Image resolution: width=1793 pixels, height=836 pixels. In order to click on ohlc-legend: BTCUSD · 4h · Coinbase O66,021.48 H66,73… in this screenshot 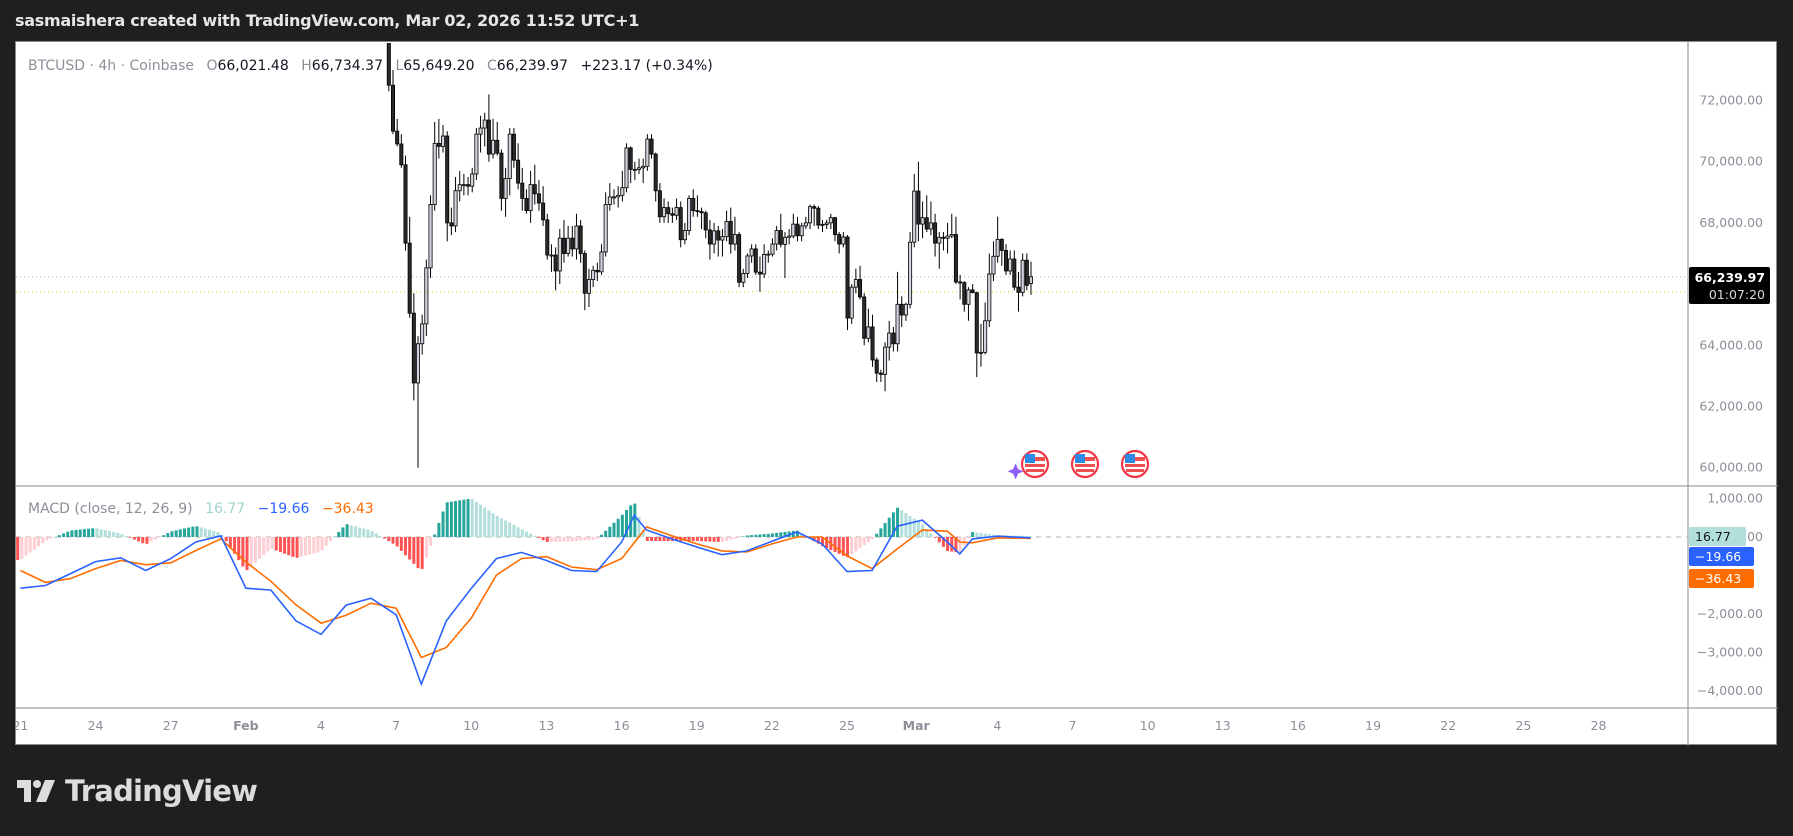, I will do `click(370, 66)`.